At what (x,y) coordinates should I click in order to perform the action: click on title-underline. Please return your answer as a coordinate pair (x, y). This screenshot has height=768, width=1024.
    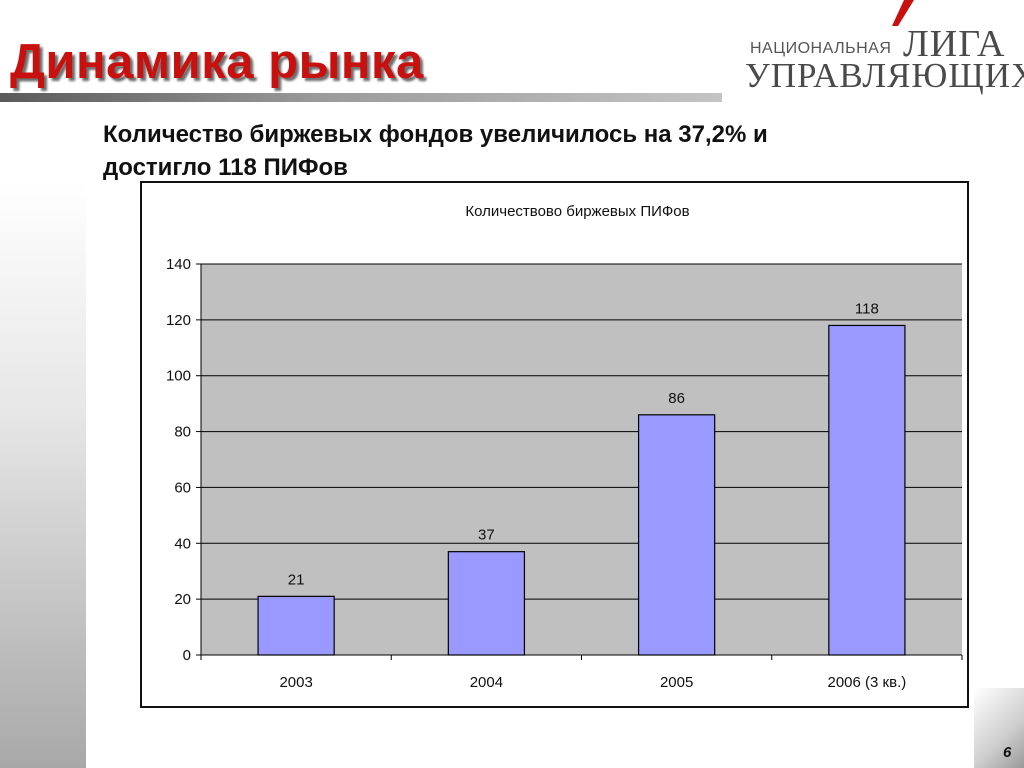
    Looking at the image, I should click on (361, 97).